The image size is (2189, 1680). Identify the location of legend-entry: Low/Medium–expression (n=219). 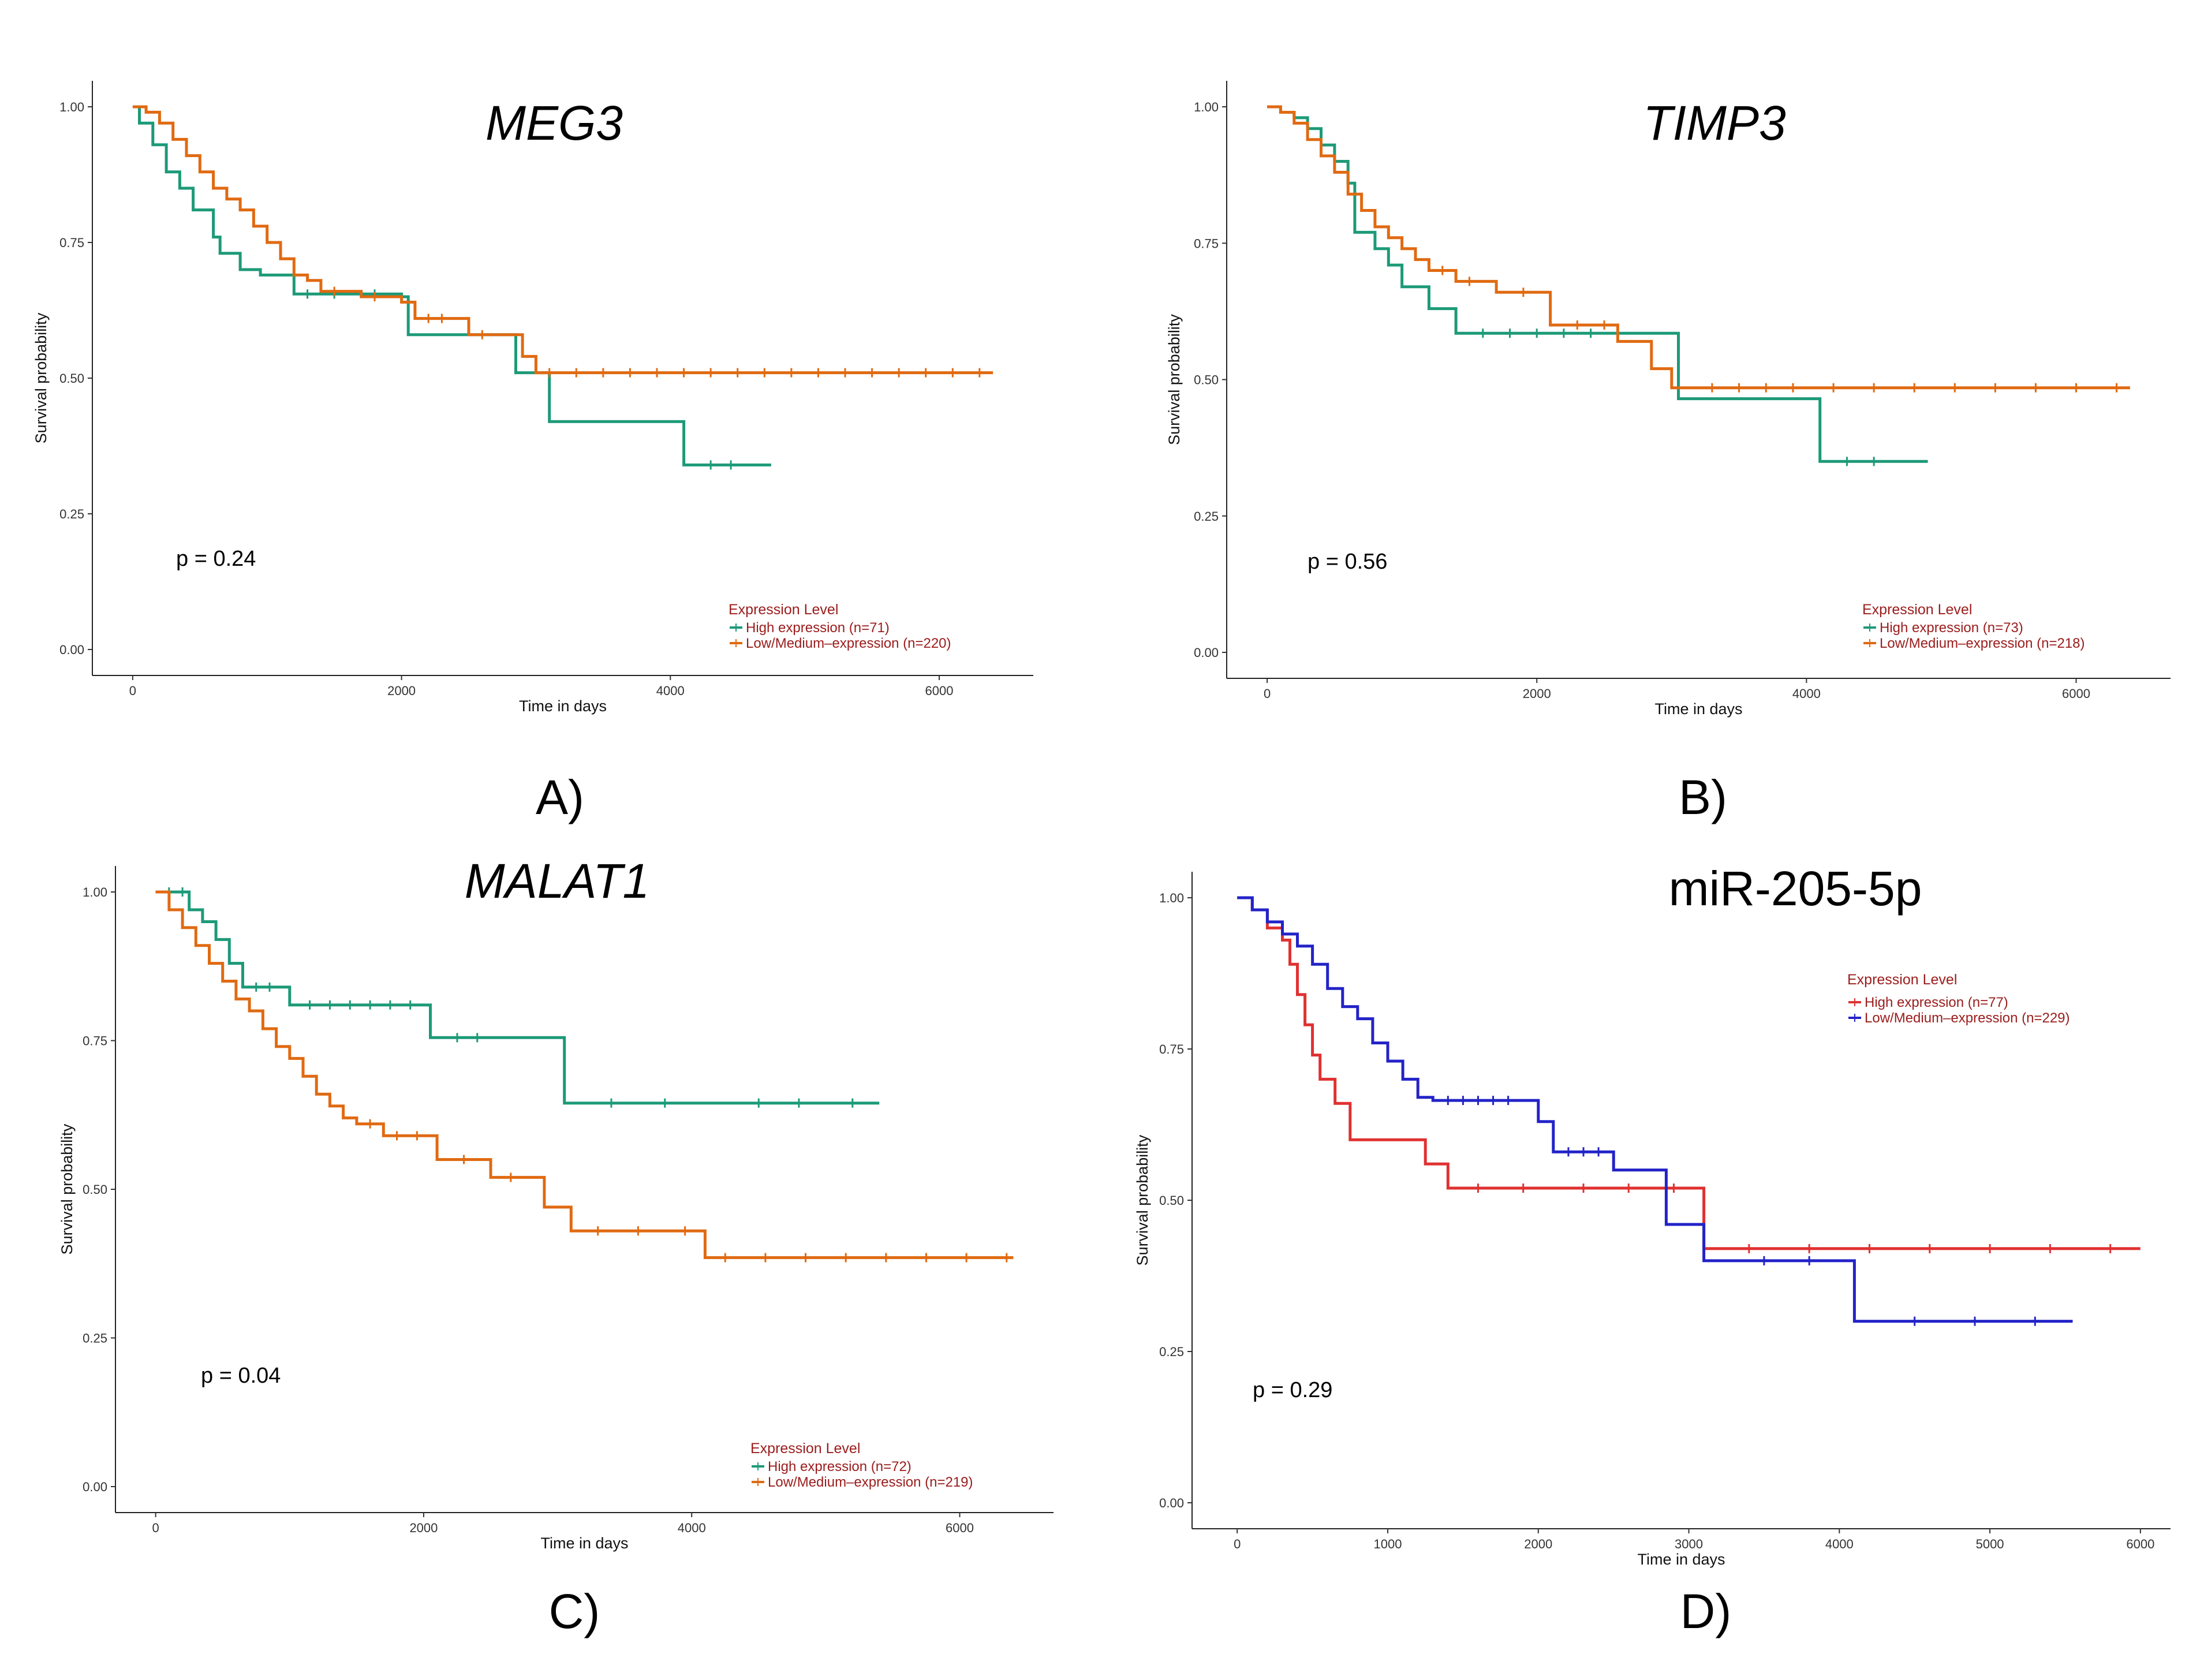
(871, 1482).